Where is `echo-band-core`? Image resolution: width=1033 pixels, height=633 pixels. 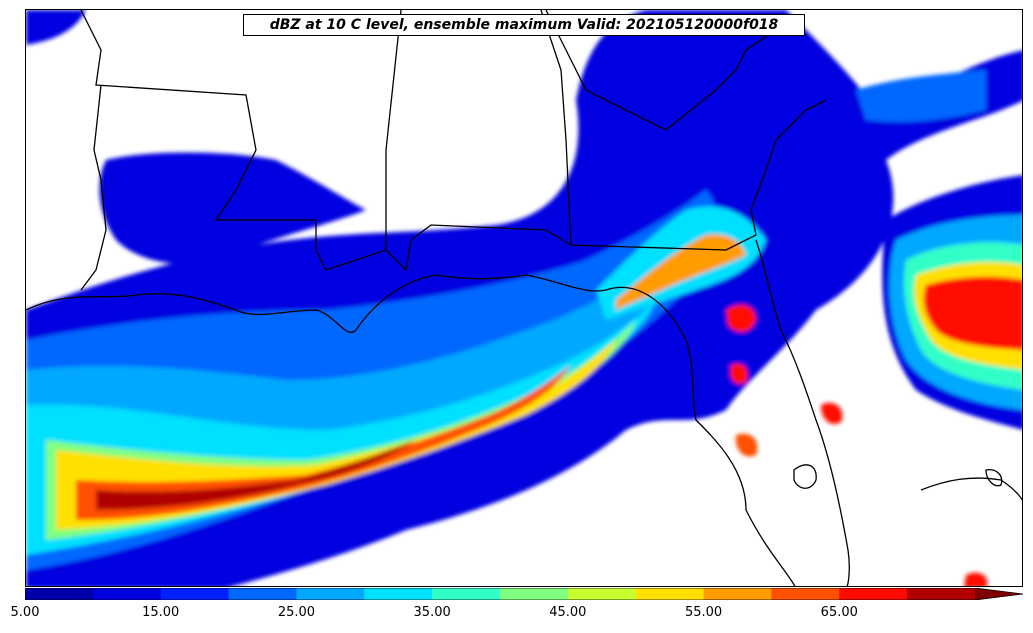 echo-band-core is located at coordinates (323, 442).